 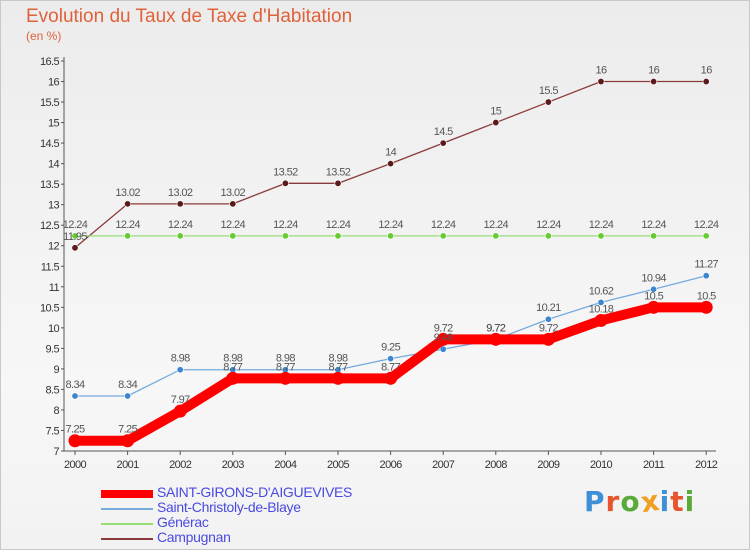 What do you see at coordinates (443, 338) in the screenshot?
I see `data-label-1: 9.48` at bounding box center [443, 338].